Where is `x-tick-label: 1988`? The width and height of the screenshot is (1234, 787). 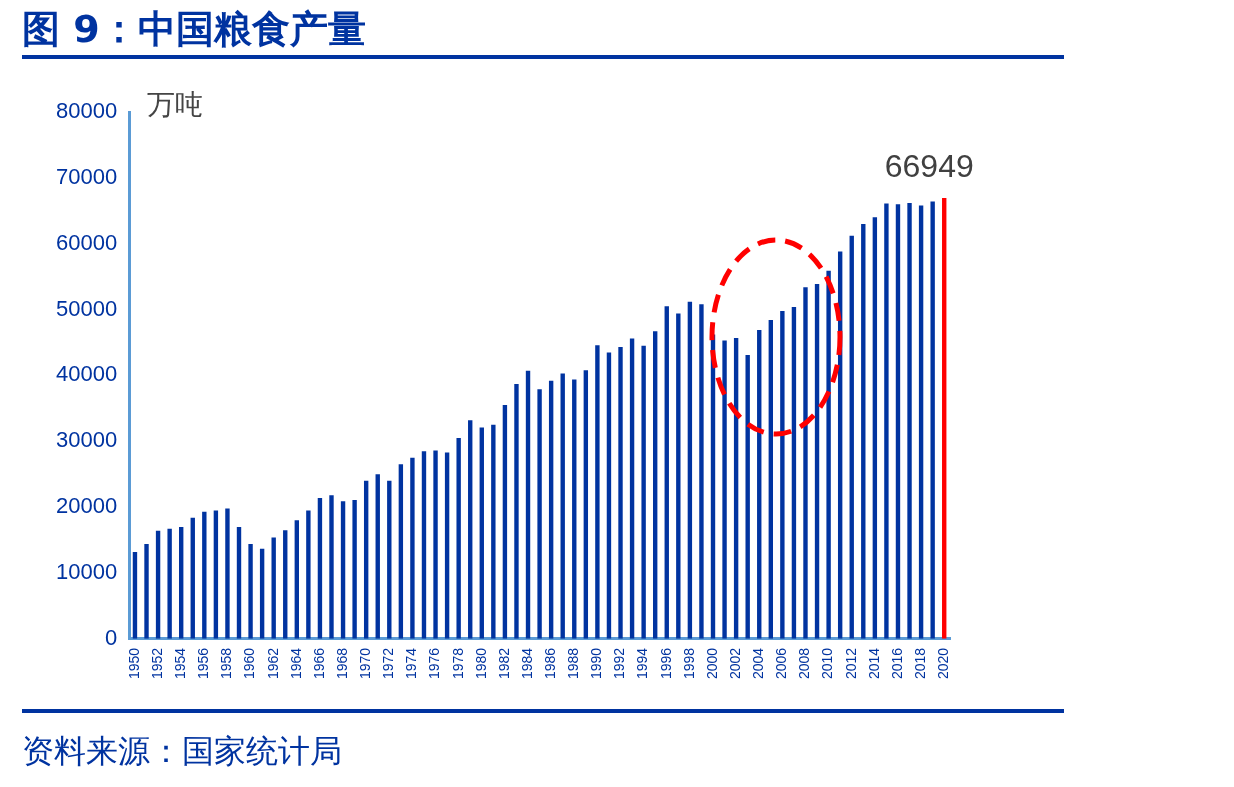 x-tick-label: 1988 is located at coordinates (573, 663).